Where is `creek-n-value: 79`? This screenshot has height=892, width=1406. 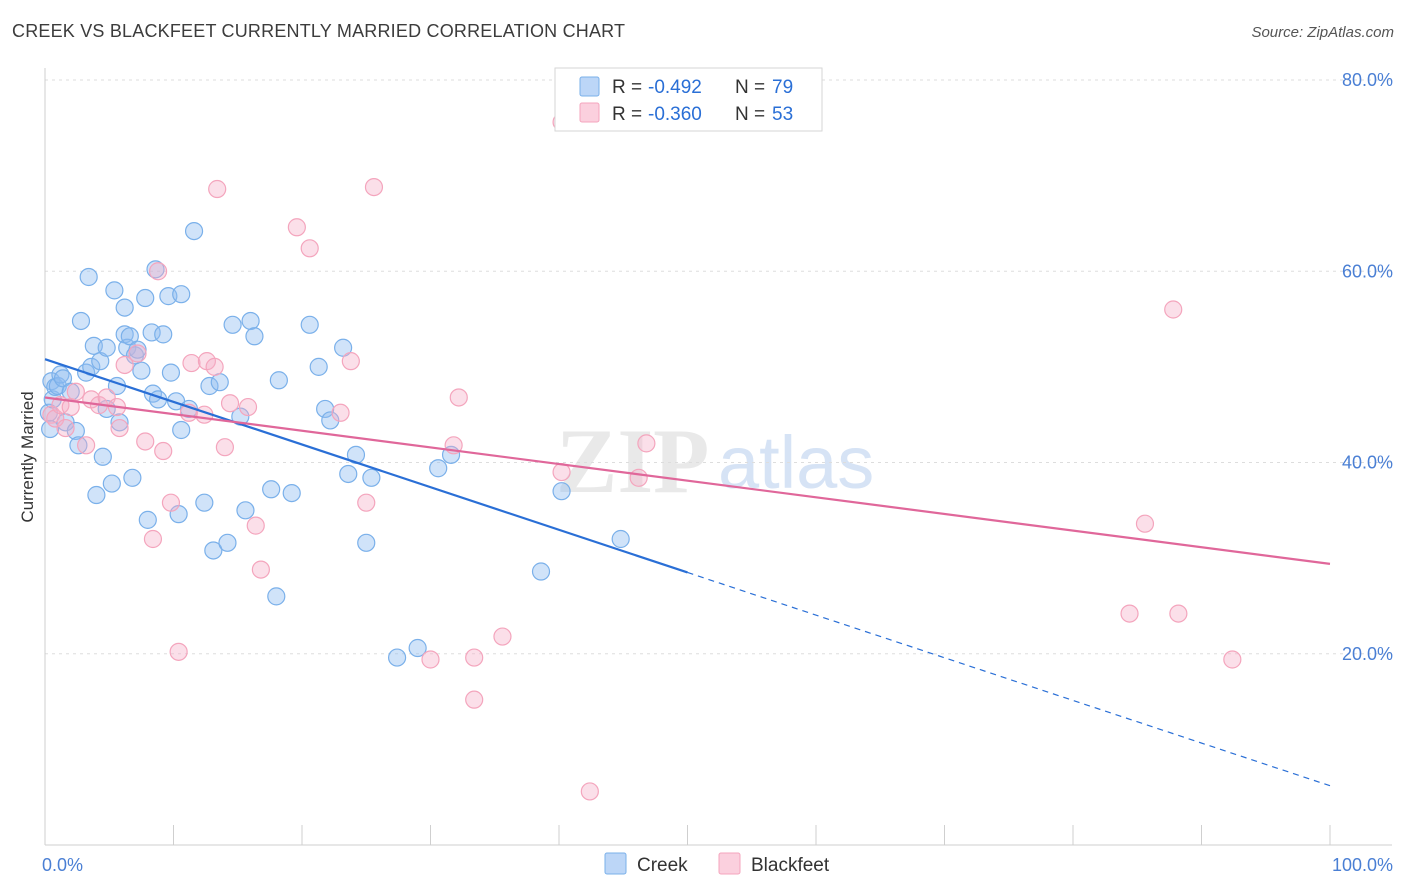 creek-n-value: 79 is located at coordinates (782, 87).